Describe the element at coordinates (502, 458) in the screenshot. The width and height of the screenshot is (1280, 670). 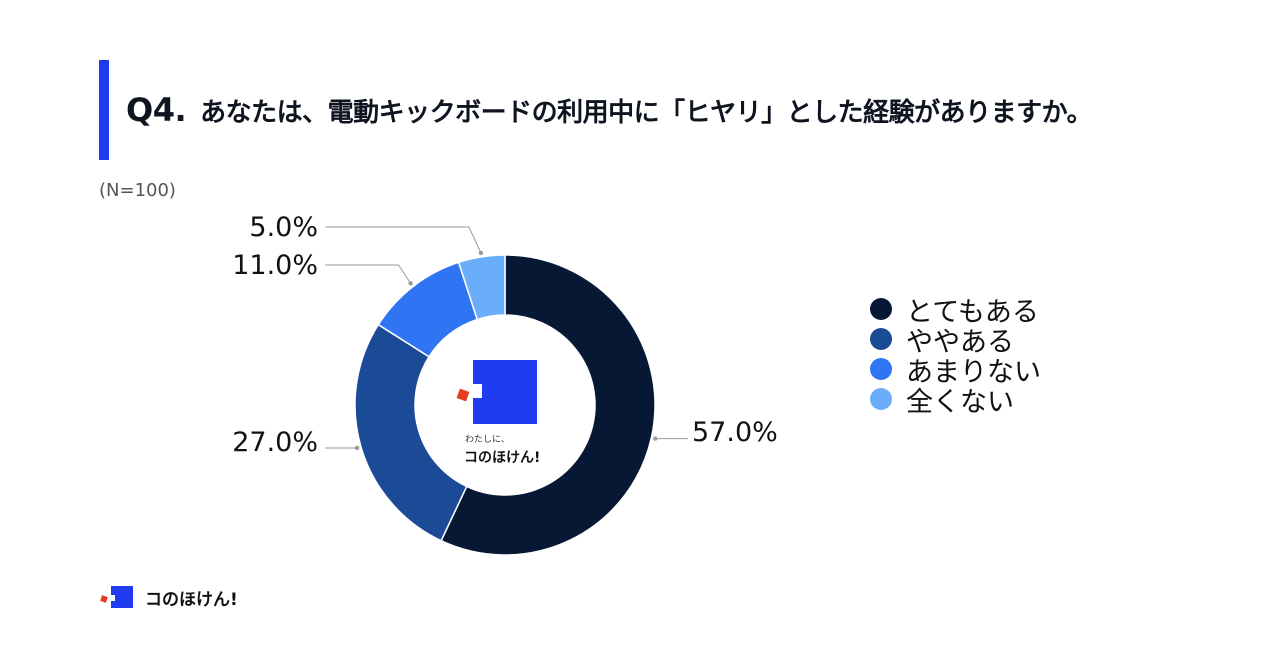
I see `center-logo-brand-text: コのほけん!` at that location.